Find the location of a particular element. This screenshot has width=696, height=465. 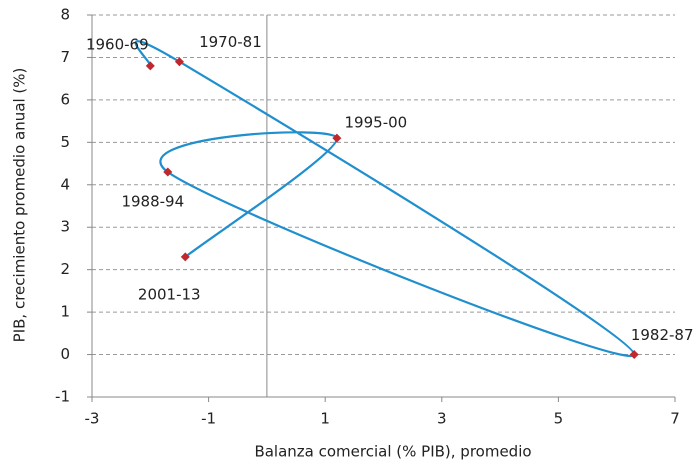

point-label: 1960-69 is located at coordinates (117, 44).